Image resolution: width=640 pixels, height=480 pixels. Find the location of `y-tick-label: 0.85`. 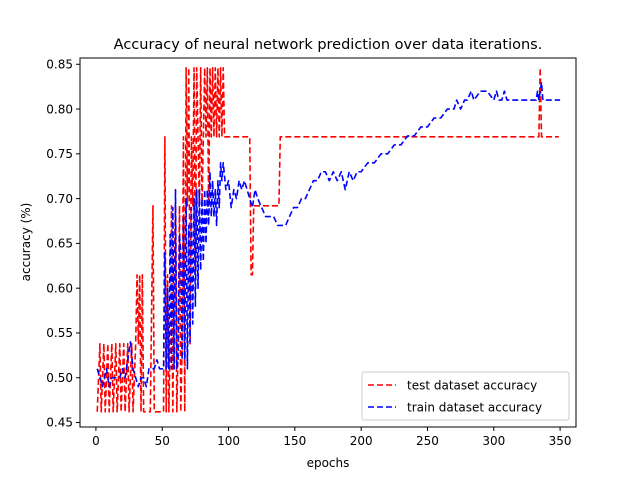

y-tick-label: 0.85 is located at coordinates (59, 64).